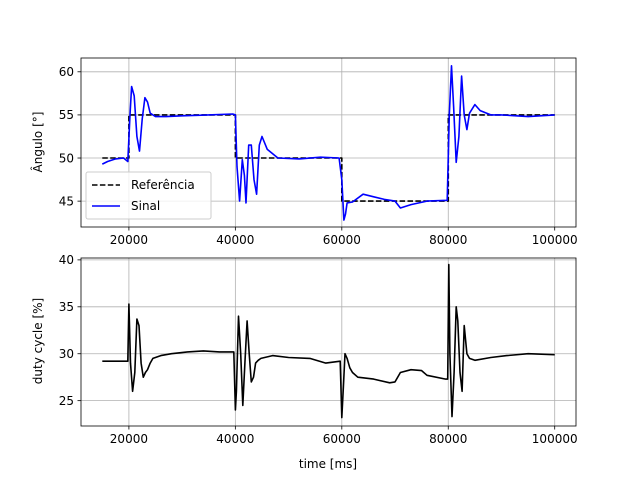 This screenshot has height=480, width=640. What do you see at coordinates (38, 341) in the screenshot?
I see `duty-ylabel: duty cycle [%]` at bounding box center [38, 341].